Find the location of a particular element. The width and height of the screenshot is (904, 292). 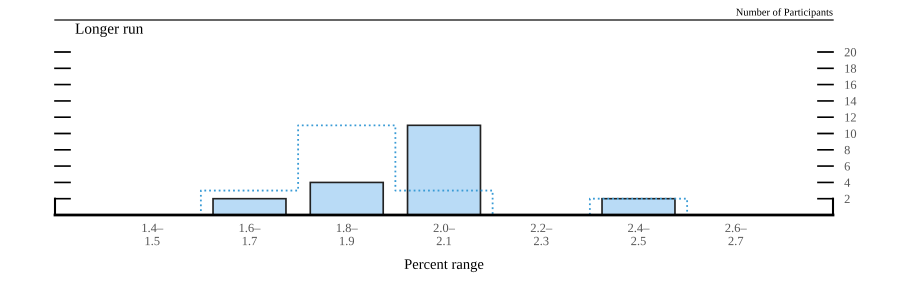

x-tick-label: 2.2– 2.3 is located at coordinates (541, 235).